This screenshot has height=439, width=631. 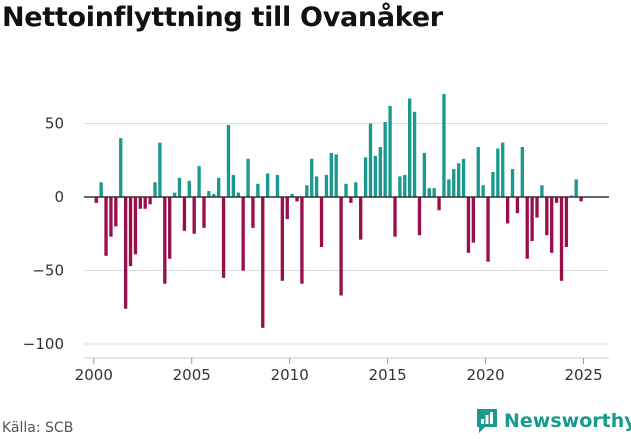 I want to click on y-tick-label: −100, so click(x=43, y=344).